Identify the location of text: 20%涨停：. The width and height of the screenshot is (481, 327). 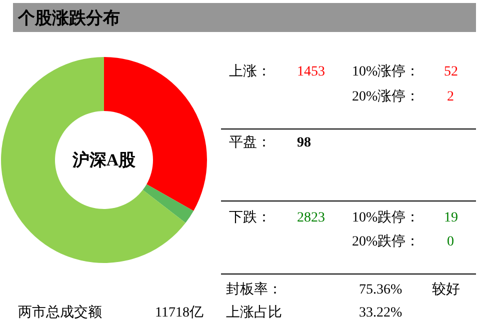
(386, 96).